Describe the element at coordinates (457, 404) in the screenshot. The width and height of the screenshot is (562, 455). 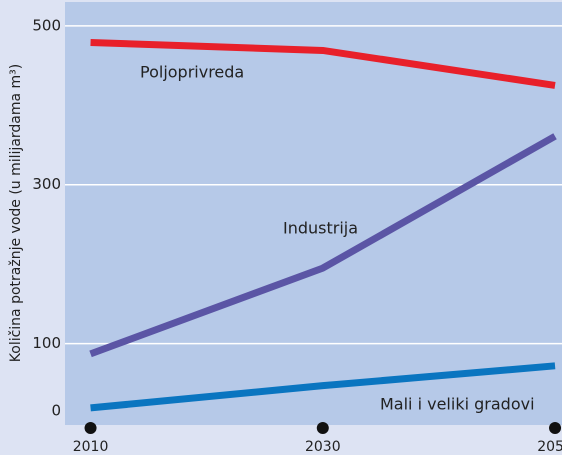
I see `series-label: Mali i veliki gradovi` at that location.